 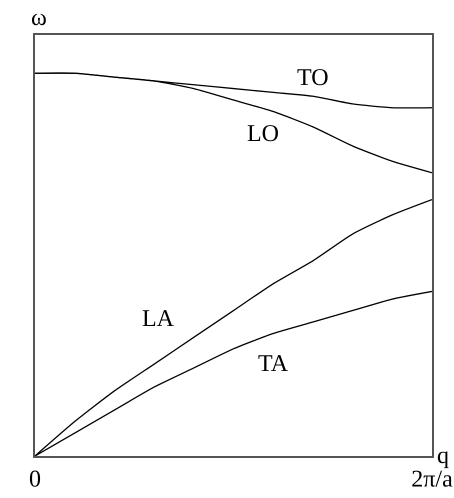 What do you see at coordinates (443, 456) in the screenshot?
I see `x-axis-title: q` at bounding box center [443, 456].